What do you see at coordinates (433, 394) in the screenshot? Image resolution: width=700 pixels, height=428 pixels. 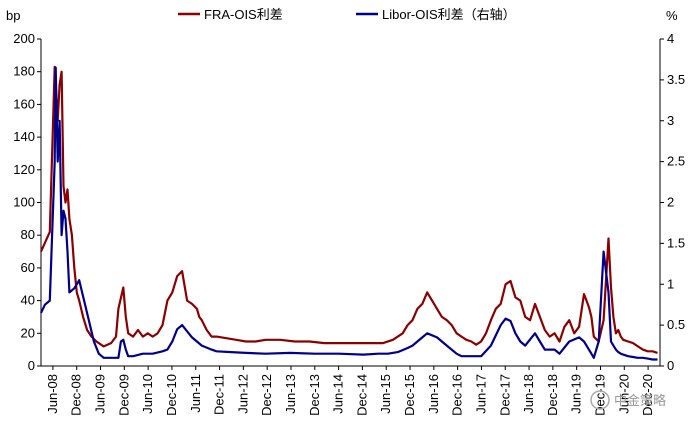 I see `x-tick-label: Jun-16` at bounding box center [433, 394].